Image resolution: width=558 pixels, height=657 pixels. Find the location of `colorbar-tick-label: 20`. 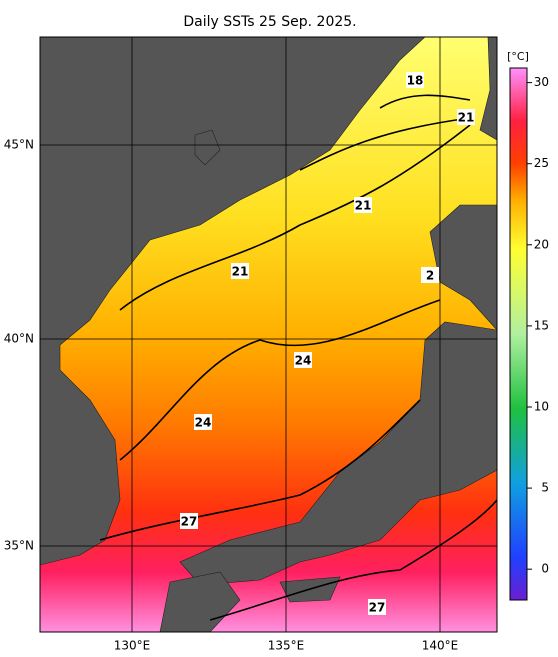

colorbar-tick-label: 20 is located at coordinates (541, 244).